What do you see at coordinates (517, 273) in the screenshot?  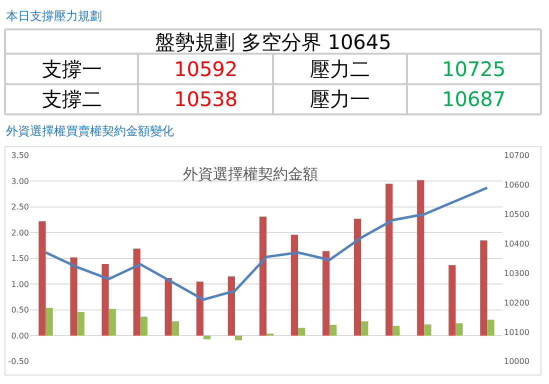 I see `y2-tick-label: 10300` at bounding box center [517, 273].